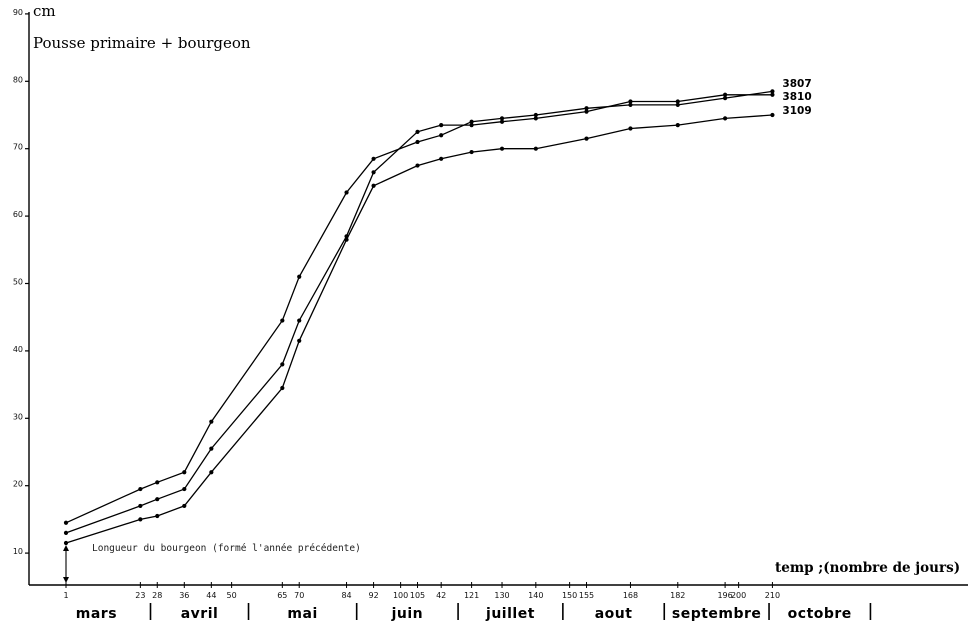 This screenshot has width=978, height=628. Describe the element at coordinates (18, 484) in the screenshot. I see `y-tick-label: 20` at that location.